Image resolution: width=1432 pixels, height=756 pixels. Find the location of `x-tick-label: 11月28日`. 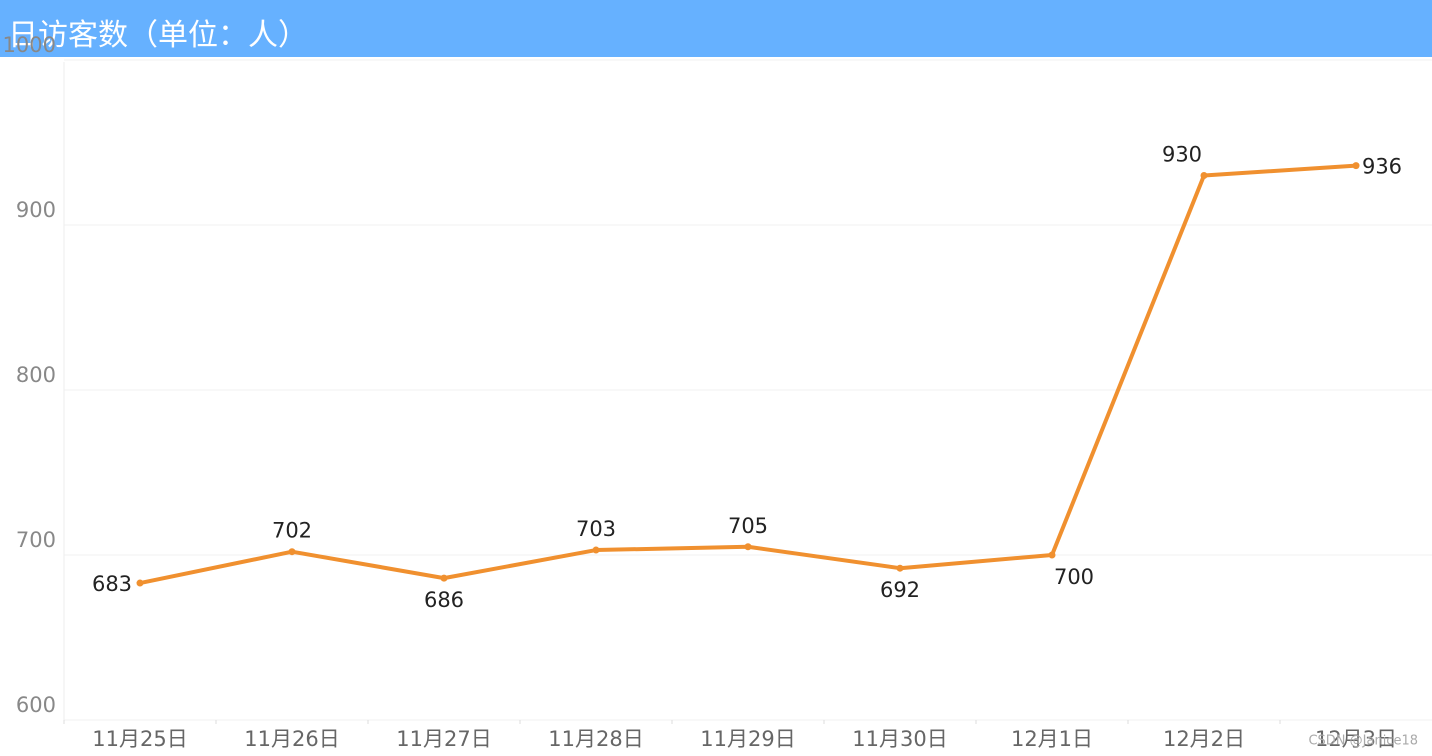

x-tick-label: 11月28日 is located at coordinates (595, 739).